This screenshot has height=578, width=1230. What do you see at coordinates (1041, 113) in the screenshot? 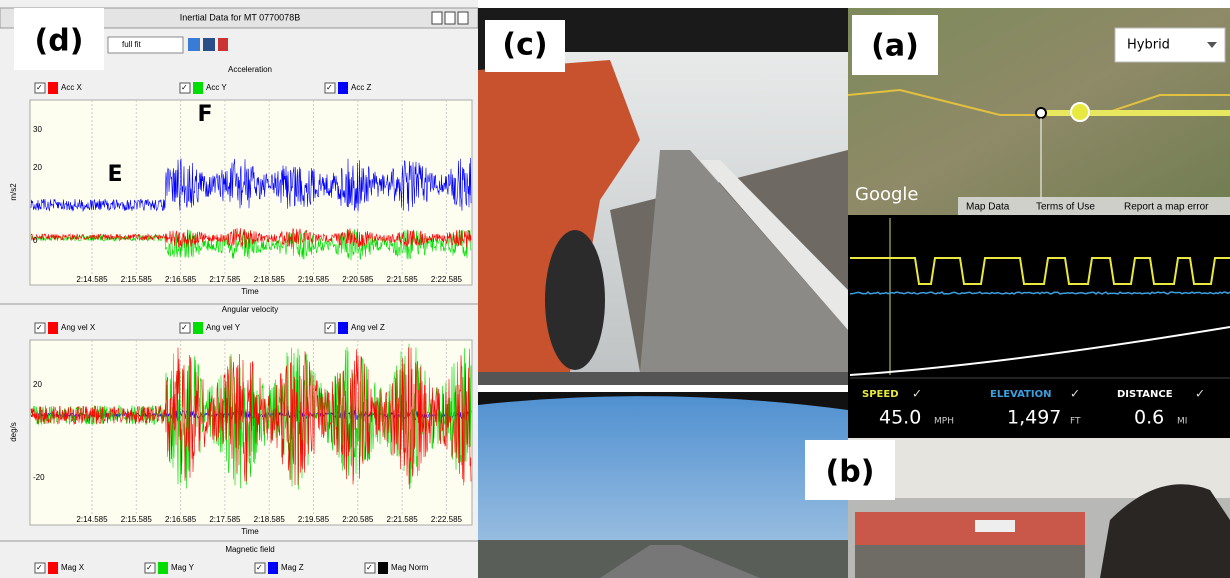
I see `cursor-marker` at bounding box center [1041, 113].